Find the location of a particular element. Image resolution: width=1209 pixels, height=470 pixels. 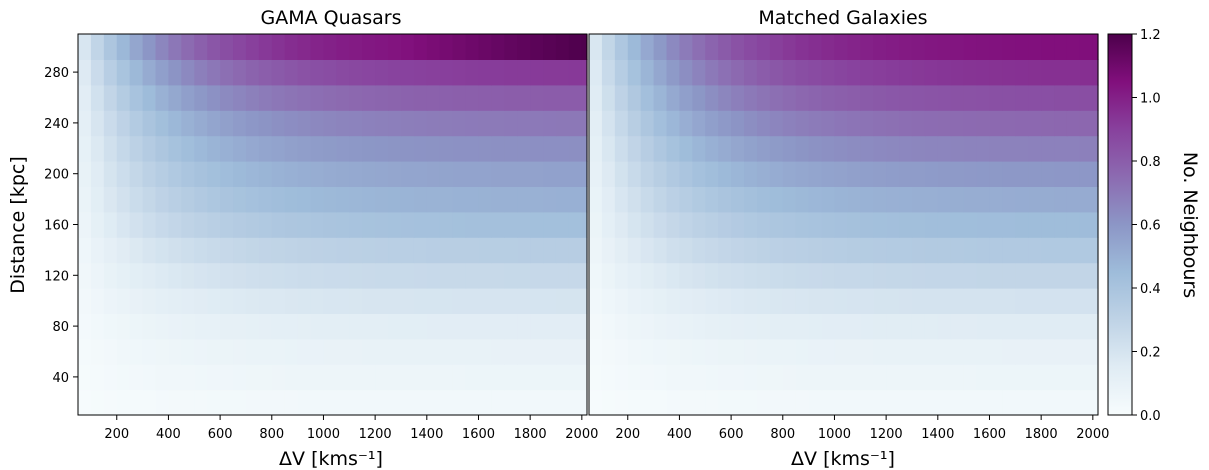

y-axis-label: Distance [kpc] is located at coordinates (18, 224).